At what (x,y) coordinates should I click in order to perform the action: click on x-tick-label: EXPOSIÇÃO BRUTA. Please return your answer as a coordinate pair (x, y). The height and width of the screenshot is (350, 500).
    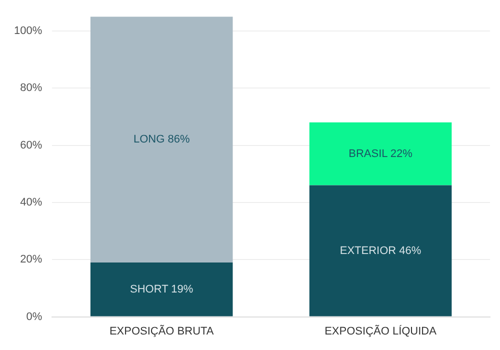
    Looking at the image, I should click on (161, 331).